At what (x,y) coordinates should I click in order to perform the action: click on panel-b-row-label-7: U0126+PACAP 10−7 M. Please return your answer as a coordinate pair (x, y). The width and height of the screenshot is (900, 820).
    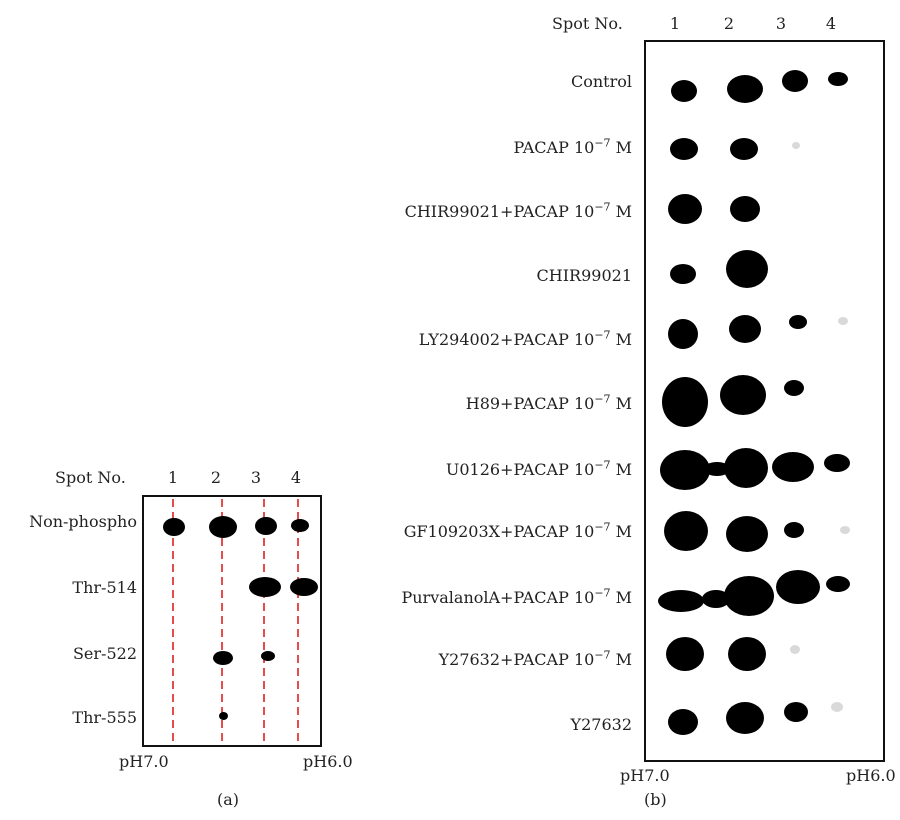
    Looking at the image, I should click on (538, 468).